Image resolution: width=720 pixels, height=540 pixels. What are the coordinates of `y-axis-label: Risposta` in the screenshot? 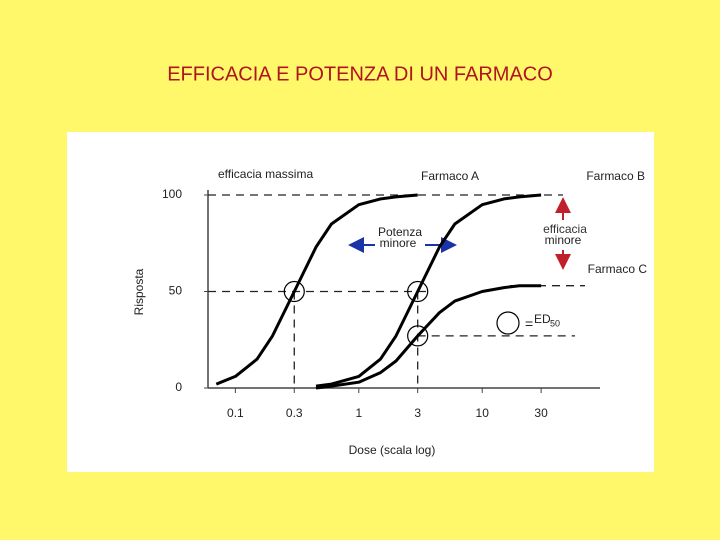 It's located at (139, 291).